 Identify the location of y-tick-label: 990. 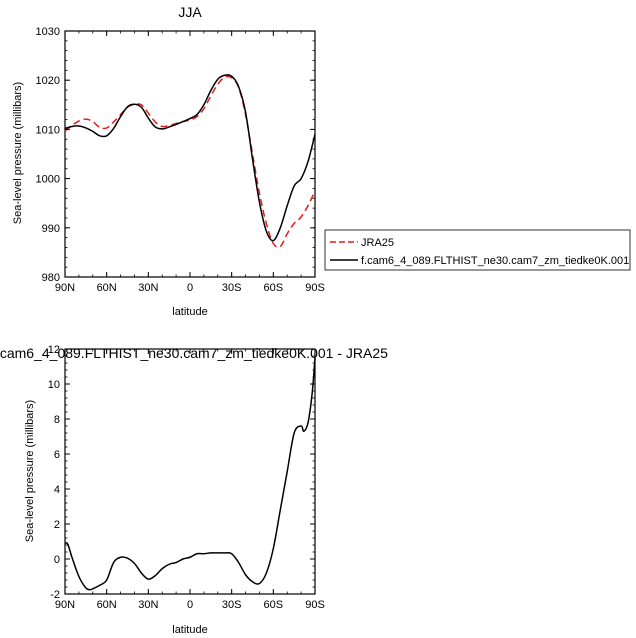
(51, 229).